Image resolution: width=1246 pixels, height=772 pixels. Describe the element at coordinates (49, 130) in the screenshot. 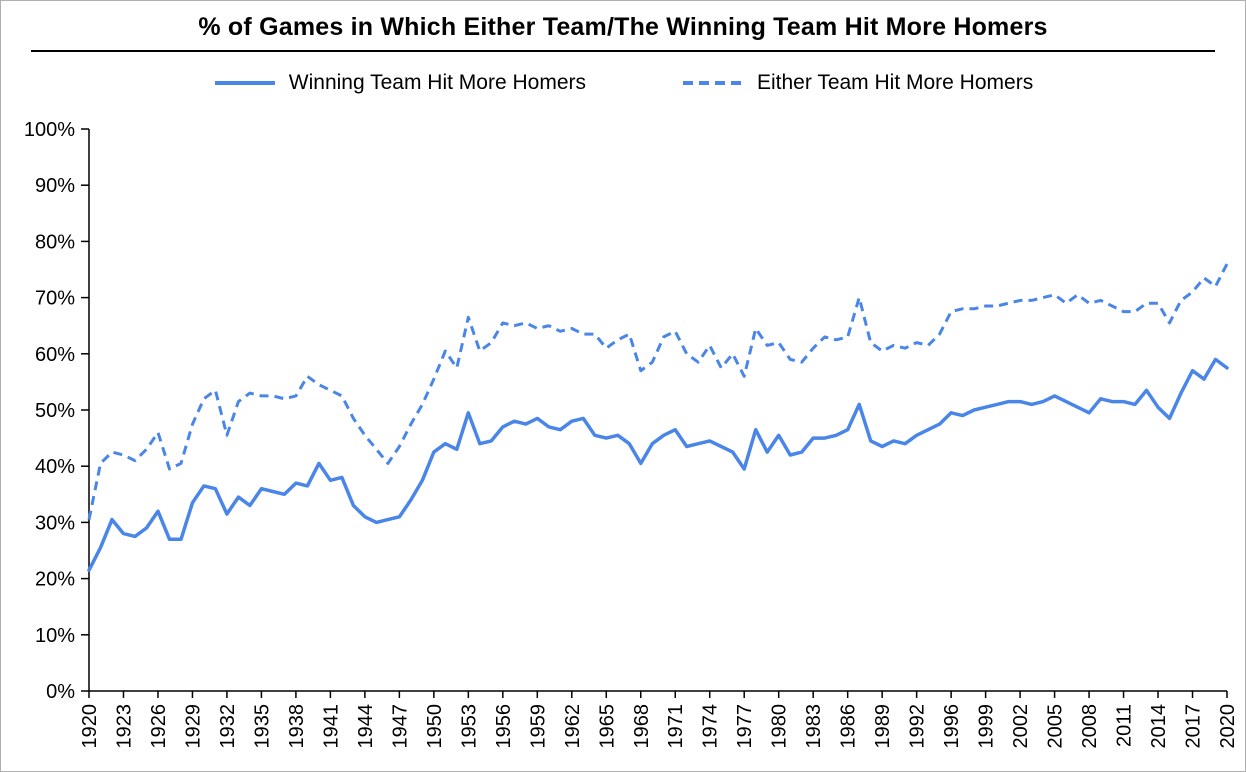

I see `y-tick-label: 100%` at that location.